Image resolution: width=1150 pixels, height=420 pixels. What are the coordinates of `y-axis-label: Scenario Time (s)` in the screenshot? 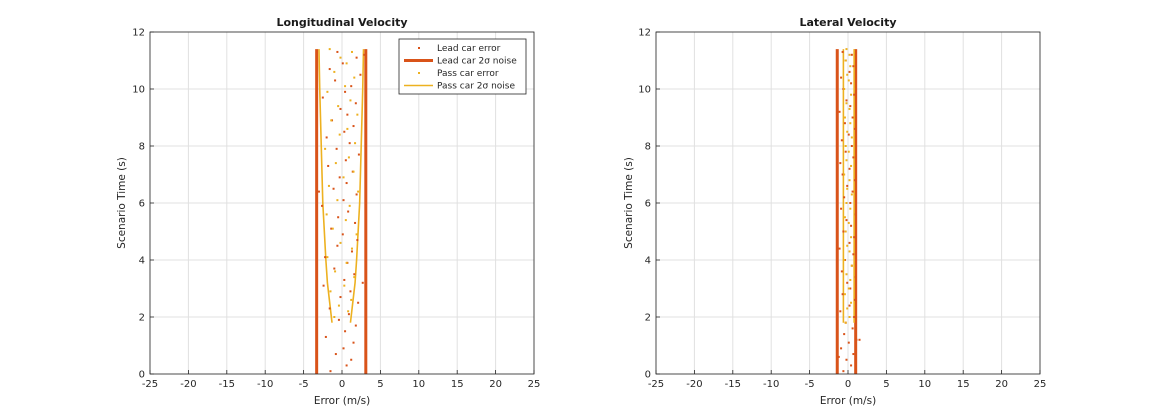 It's located at (122, 203).